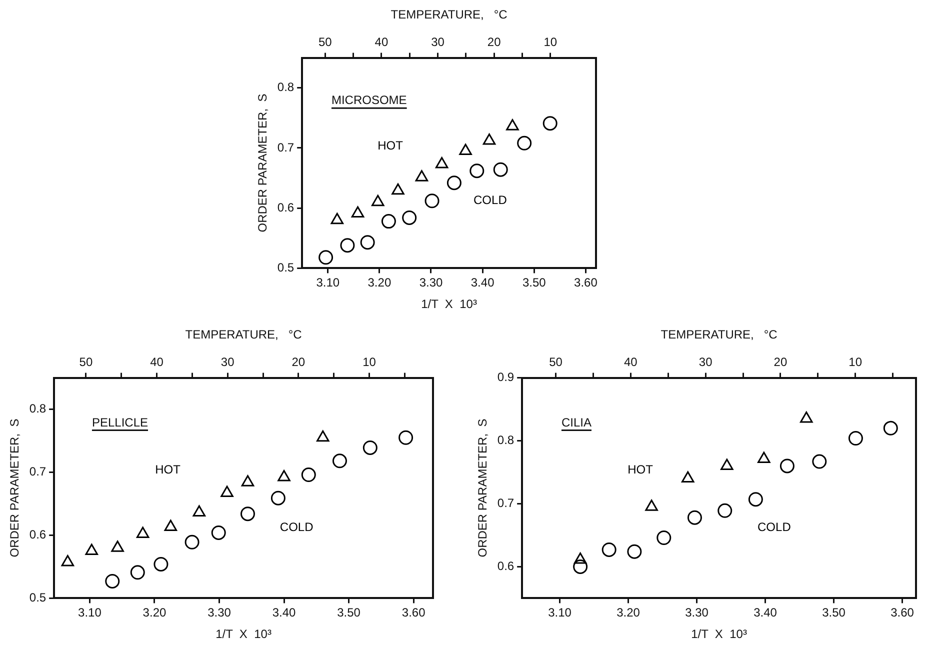 This screenshot has width=938, height=648. What do you see at coordinates (505, 377) in the screenshot?
I see `y-tick-label: 0.9` at bounding box center [505, 377].